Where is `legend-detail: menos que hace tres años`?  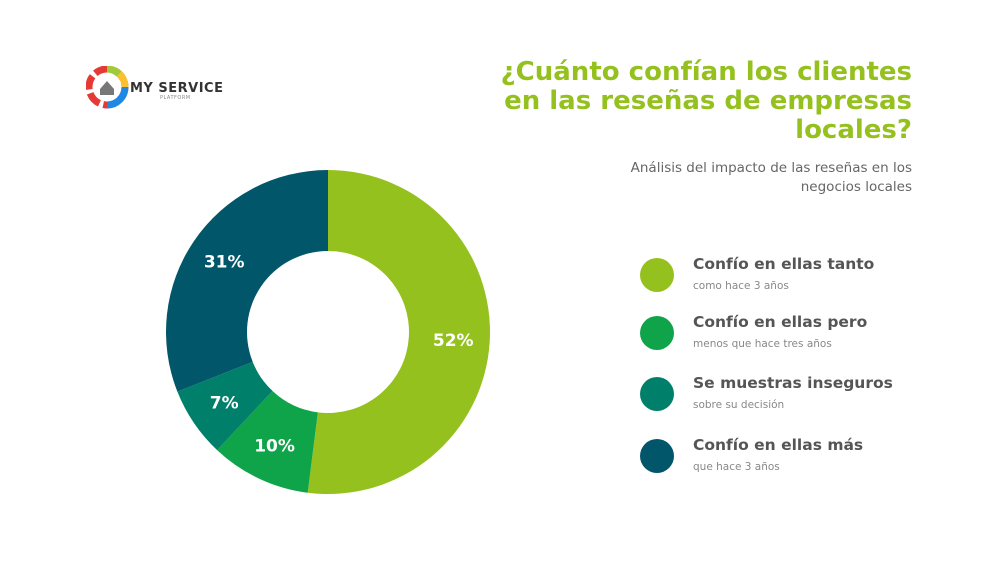
legend-detail: menos que hace tres años is located at coordinates (762, 344).